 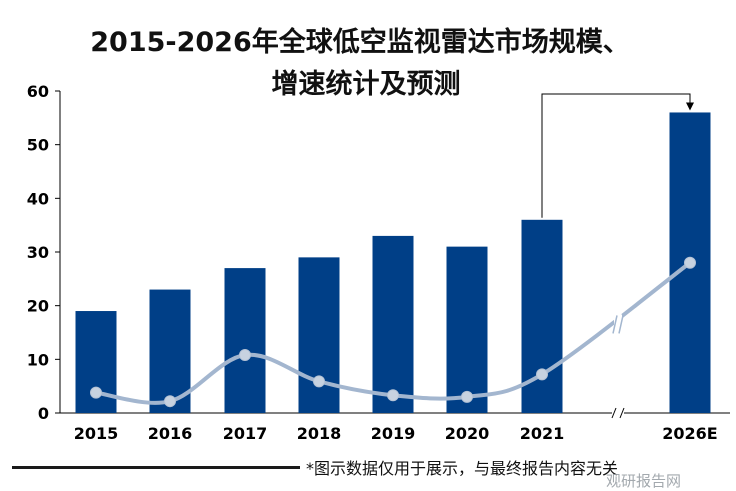 What do you see at coordinates (467, 433) in the screenshot?
I see `x-tick-label: 2020` at bounding box center [467, 433].